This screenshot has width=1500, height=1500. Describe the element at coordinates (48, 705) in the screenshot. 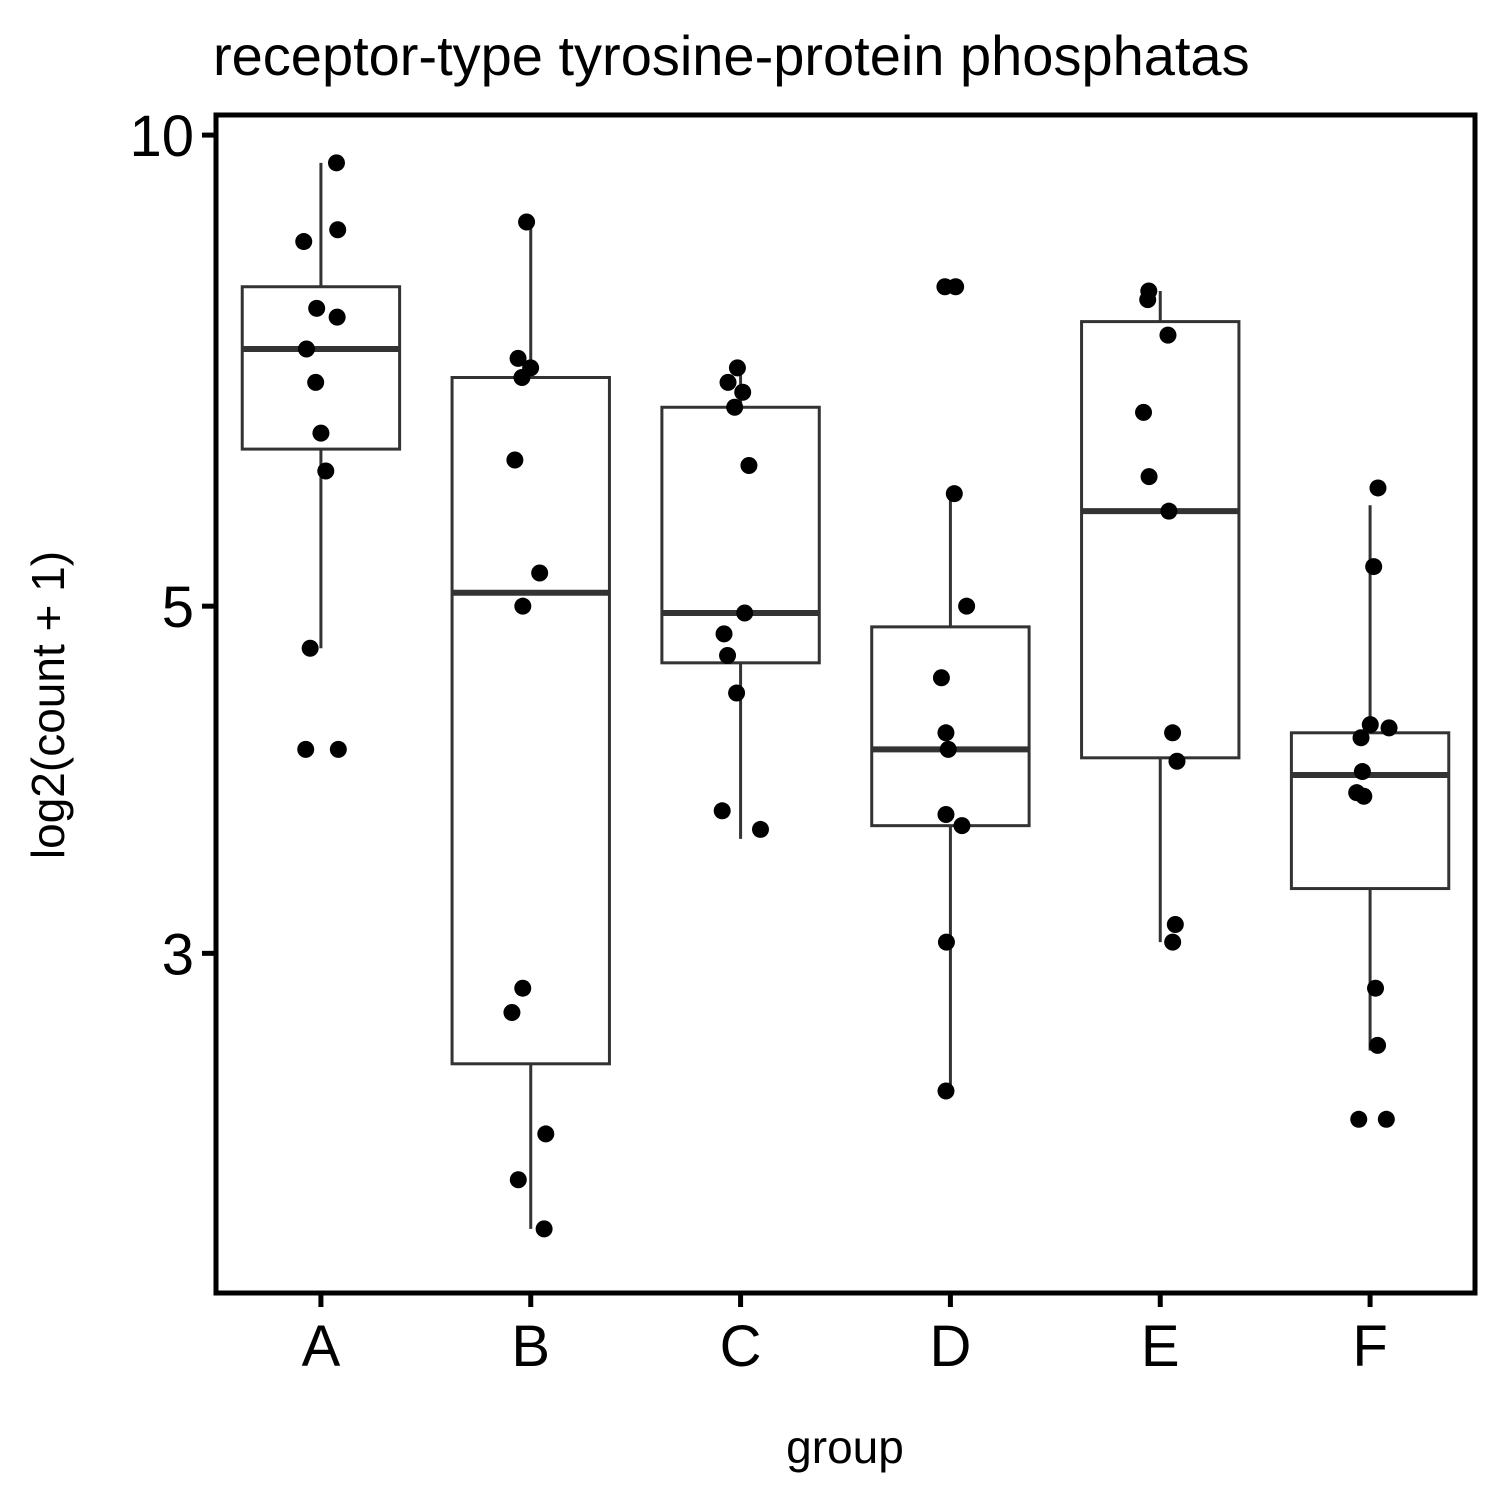

I see `y-axis-title: log2(count + 1)` at that location.